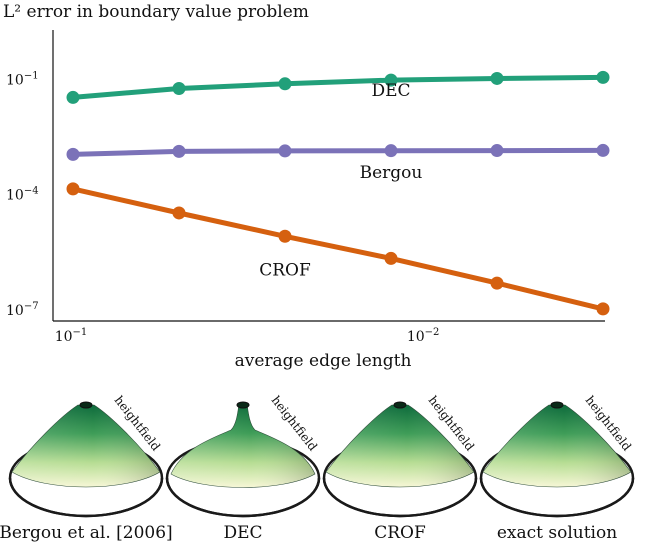 This screenshot has width=647, height=547. Describe the element at coordinates (156, 12) in the screenshot. I see `chart-title: L² error in boundary value problem` at that location.